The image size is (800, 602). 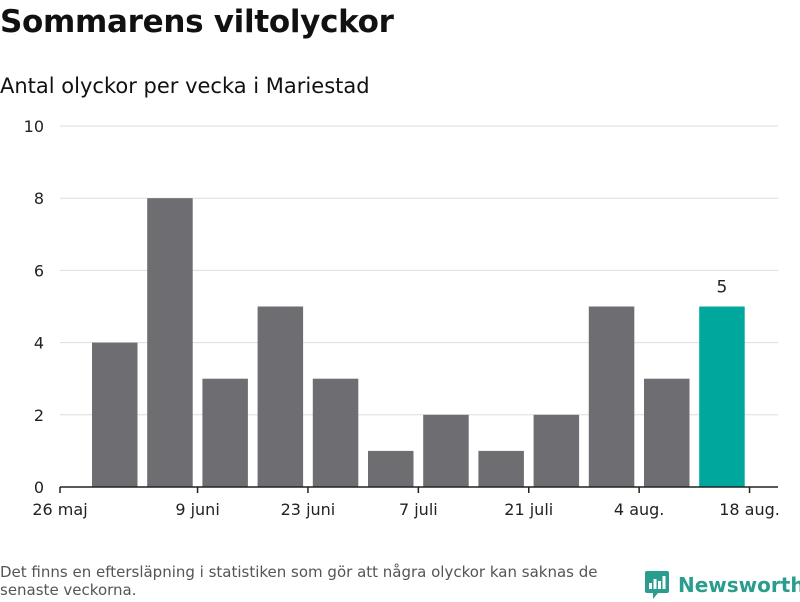 What do you see at coordinates (639, 509) in the screenshot?
I see `x-tick-label: 4 aug.` at bounding box center [639, 509].